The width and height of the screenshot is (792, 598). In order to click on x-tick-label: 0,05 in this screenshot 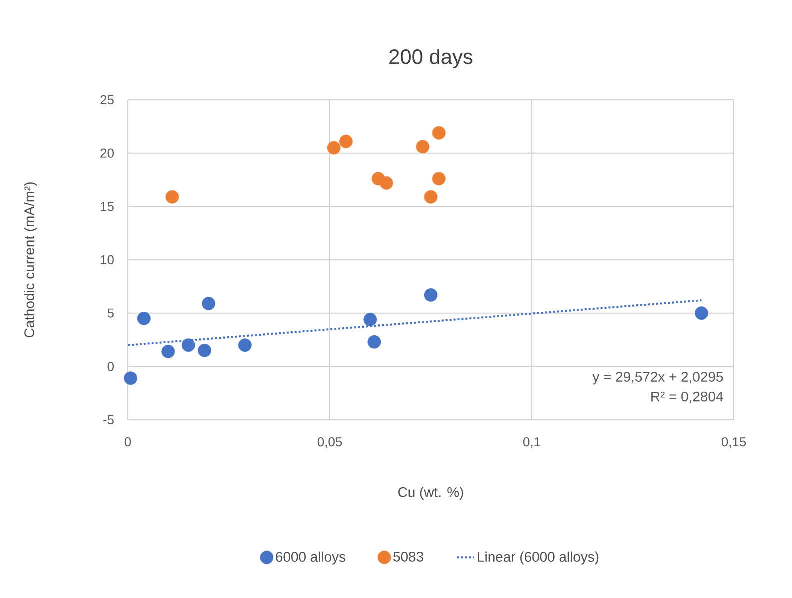, I will do `click(330, 443)`.